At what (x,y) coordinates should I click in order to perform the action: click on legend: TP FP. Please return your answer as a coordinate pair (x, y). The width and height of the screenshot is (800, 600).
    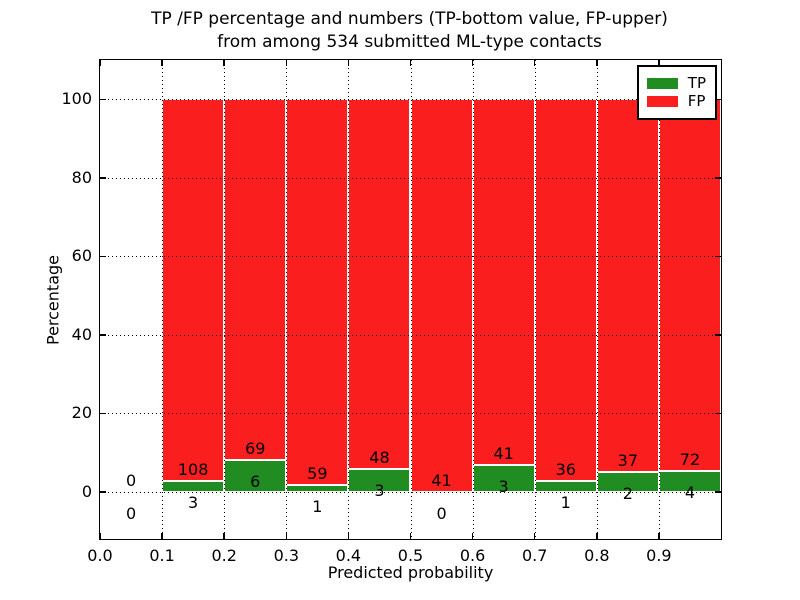
    Looking at the image, I should click on (676, 92).